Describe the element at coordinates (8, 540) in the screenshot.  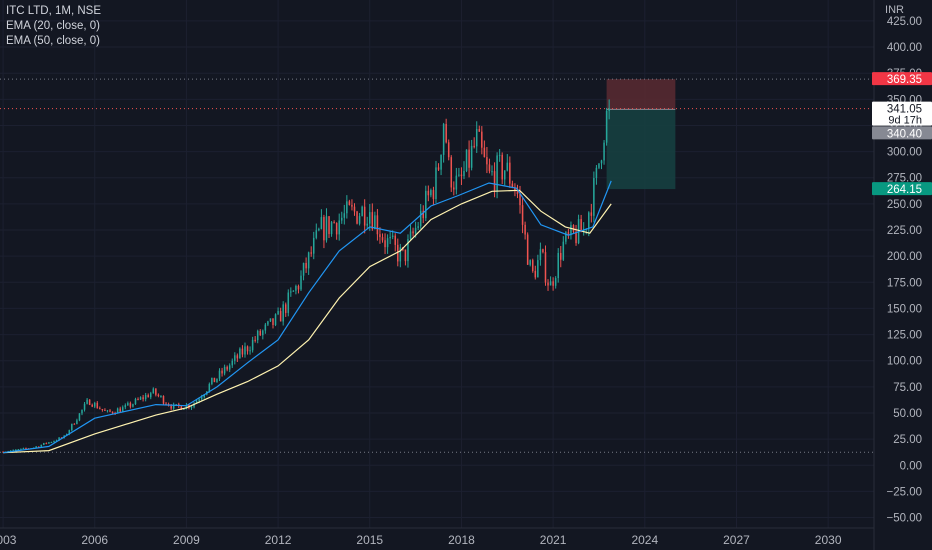
I see `time-tick-label: 2003` at that location.